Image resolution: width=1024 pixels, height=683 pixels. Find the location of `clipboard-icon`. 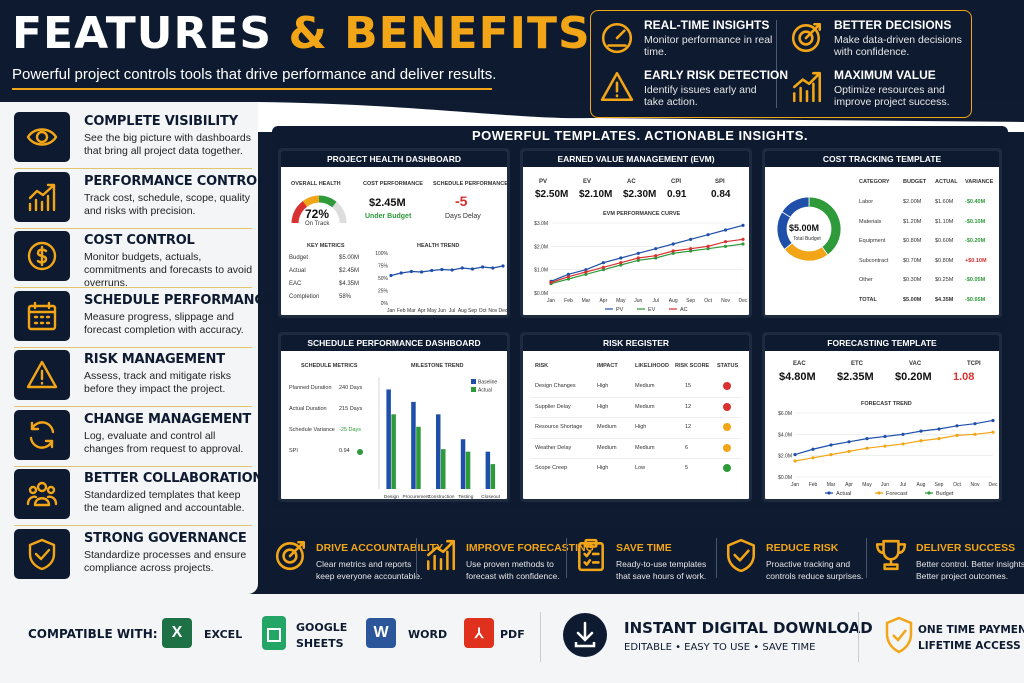

clipboard-icon is located at coordinates (591, 555).